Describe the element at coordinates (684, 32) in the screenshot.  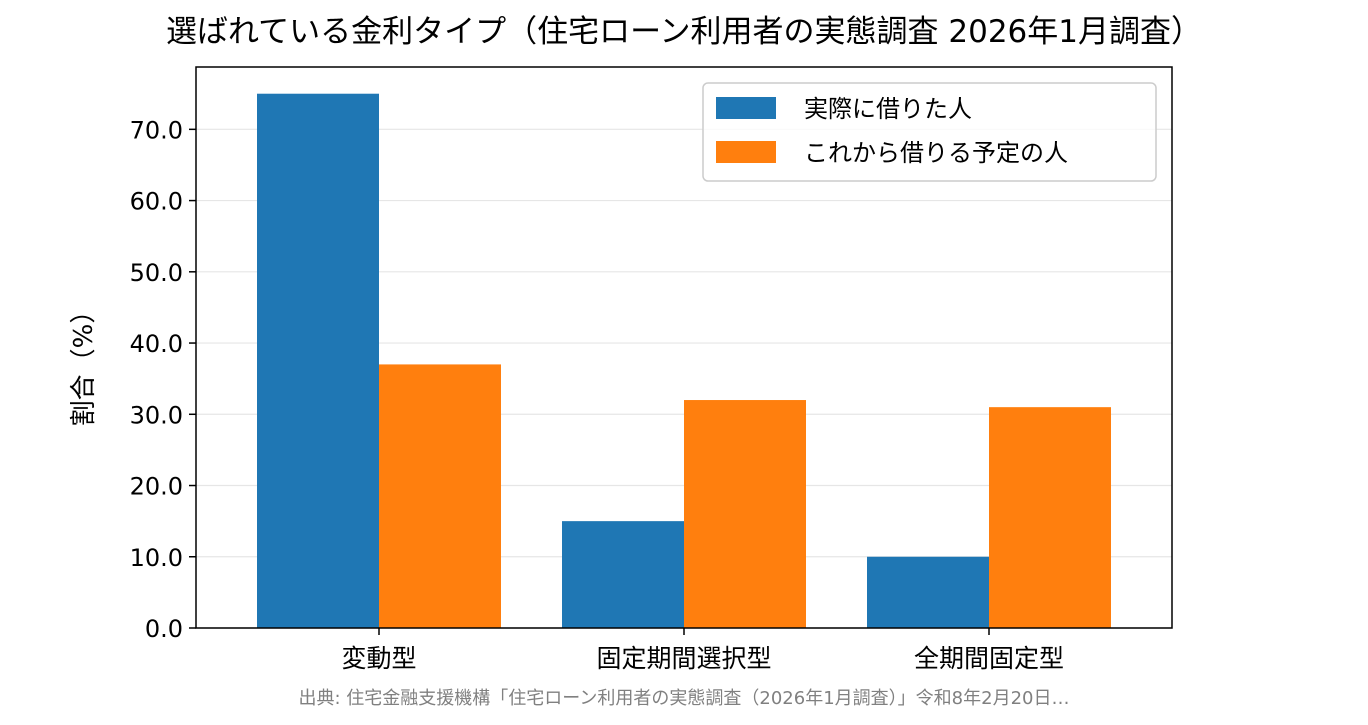
I see `chart-title: 選ばれている金利タイプ（住宅ローン利用者の実態調査 2026年1月調査）` at that location.